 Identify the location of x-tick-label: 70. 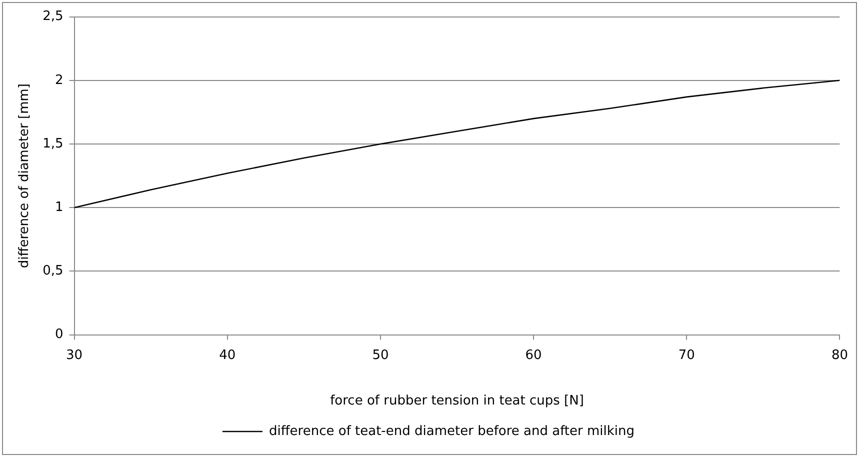
(686, 355).